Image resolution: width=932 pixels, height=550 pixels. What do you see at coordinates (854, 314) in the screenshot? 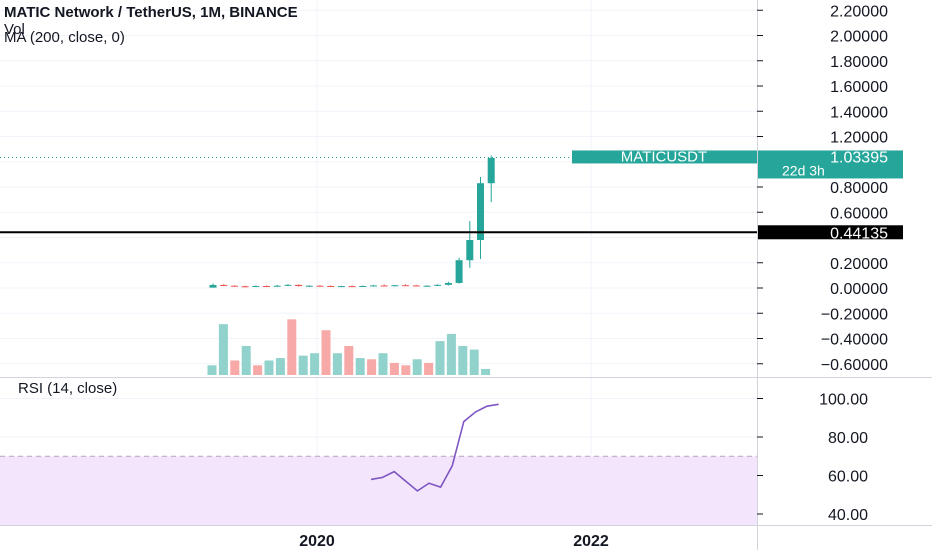
I see `price-axis-tick-label: −0.20000` at bounding box center [854, 314].